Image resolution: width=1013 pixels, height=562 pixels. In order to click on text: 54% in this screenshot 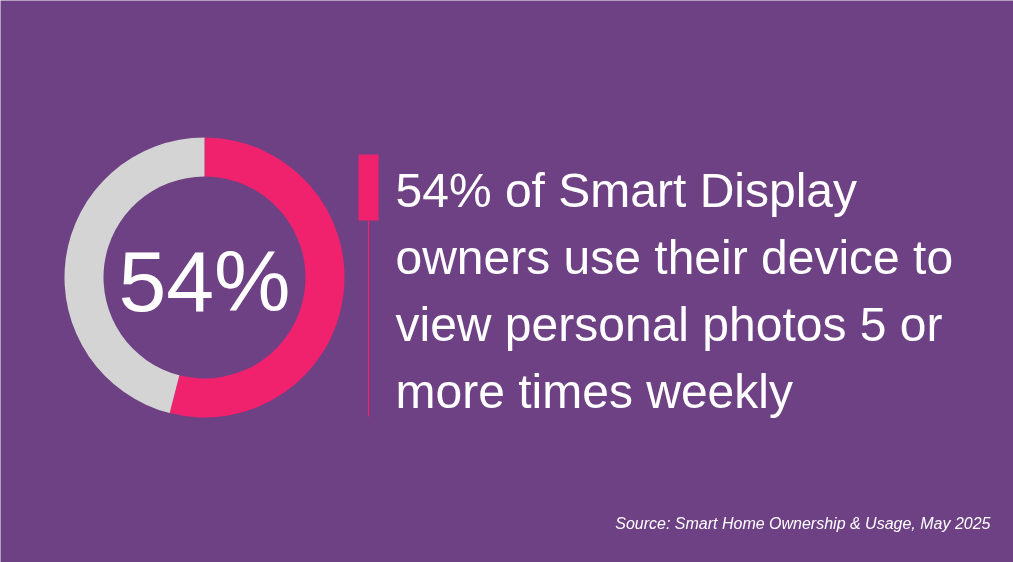, I will do `click(204, 280)`.